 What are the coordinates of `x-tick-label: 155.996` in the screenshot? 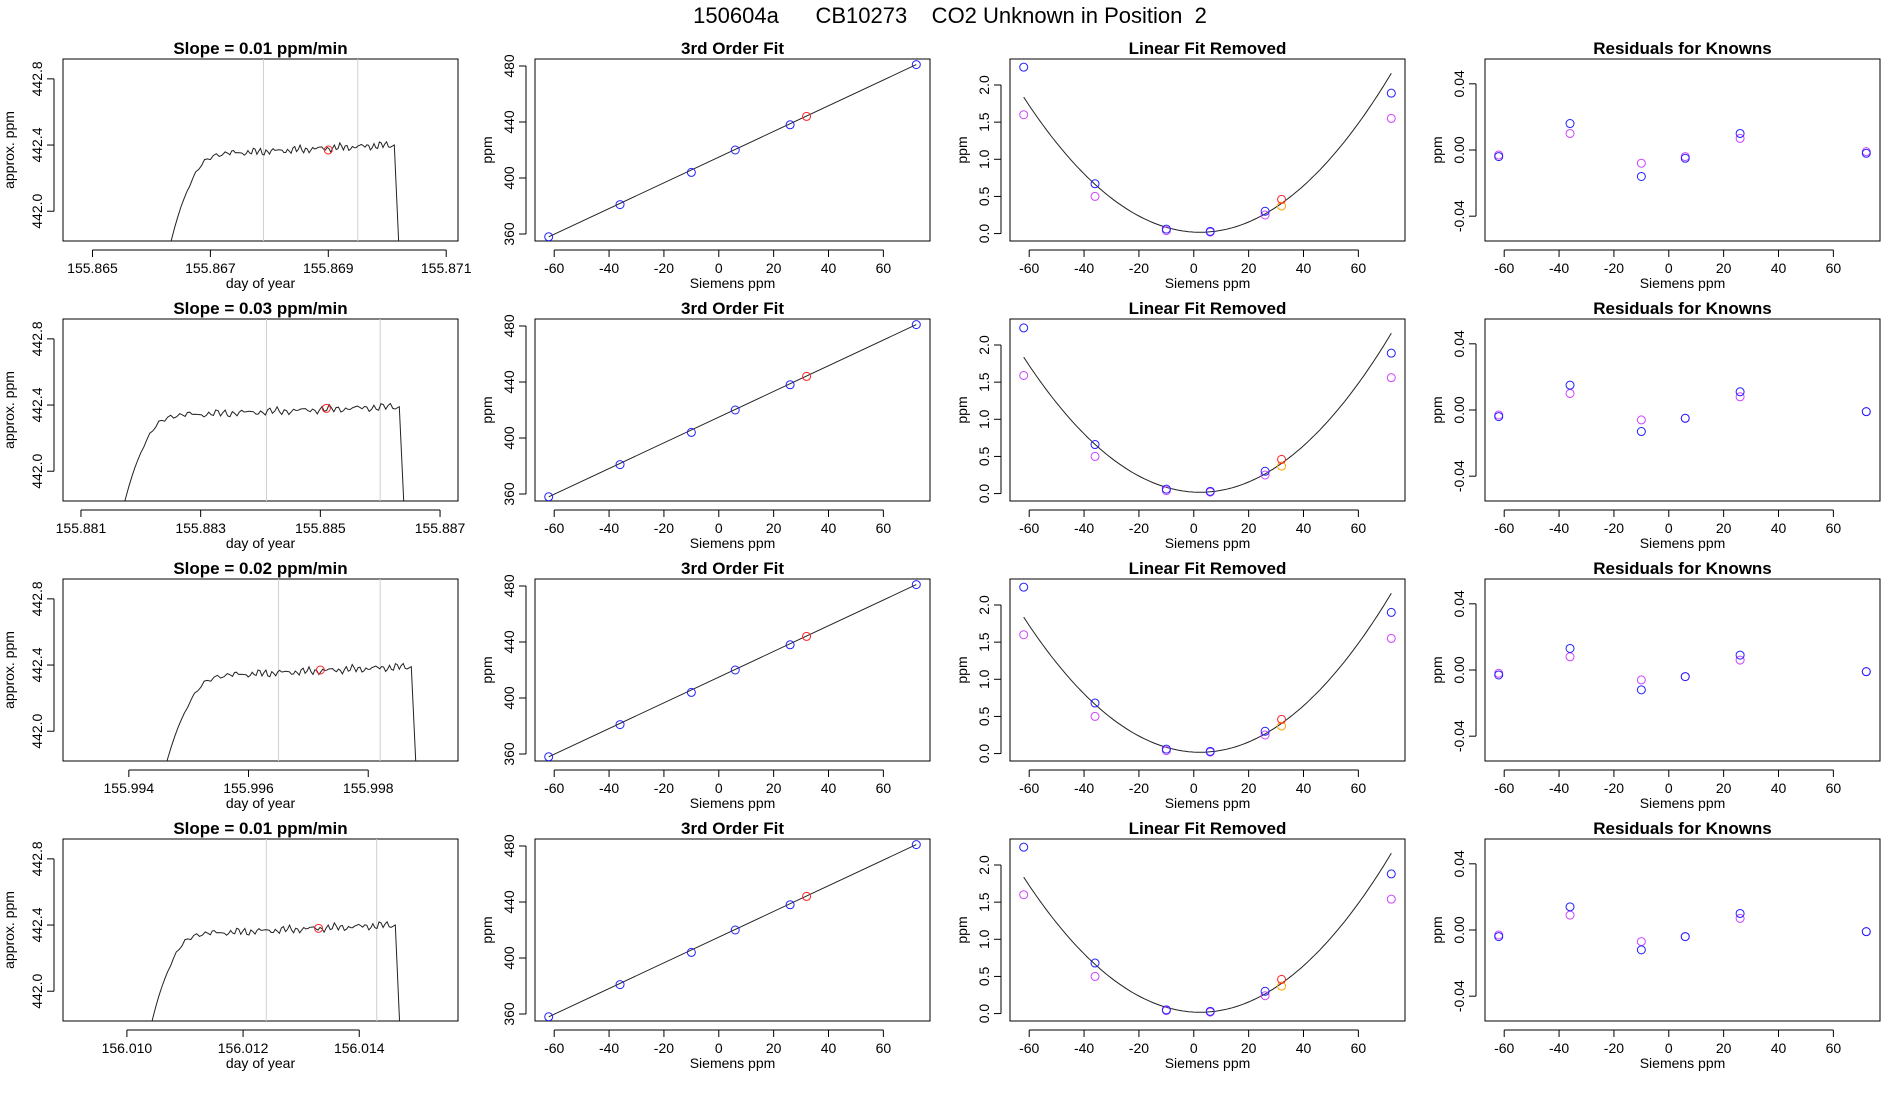 It's located at (248, 788).